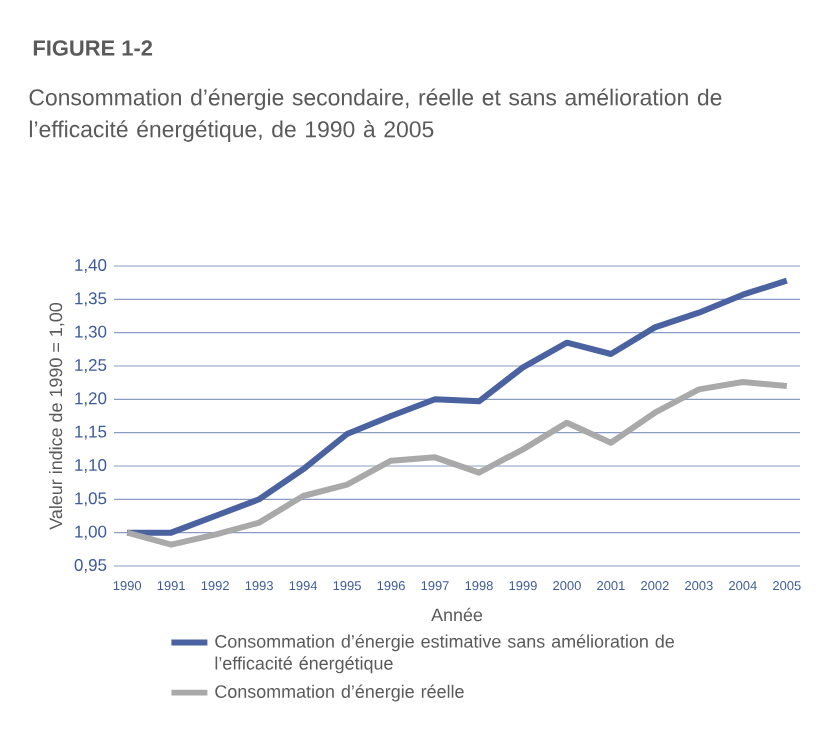 The width and height of the screenshot is (822, 742). What do you see at coordinates (375, 115) in the screenshot?
I see `chart-subtitle: Consommation d’énergie secondaire, réelle et sans amélioration de l’efficacité énergétique, de 1990 à 2005` at bounding box center [375, 115].